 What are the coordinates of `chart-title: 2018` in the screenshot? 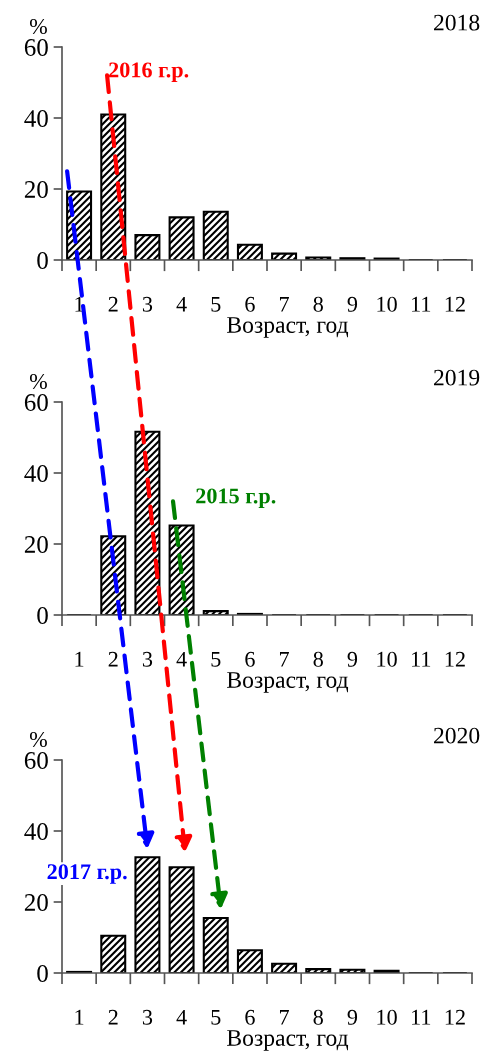 It's located at (457, 22).